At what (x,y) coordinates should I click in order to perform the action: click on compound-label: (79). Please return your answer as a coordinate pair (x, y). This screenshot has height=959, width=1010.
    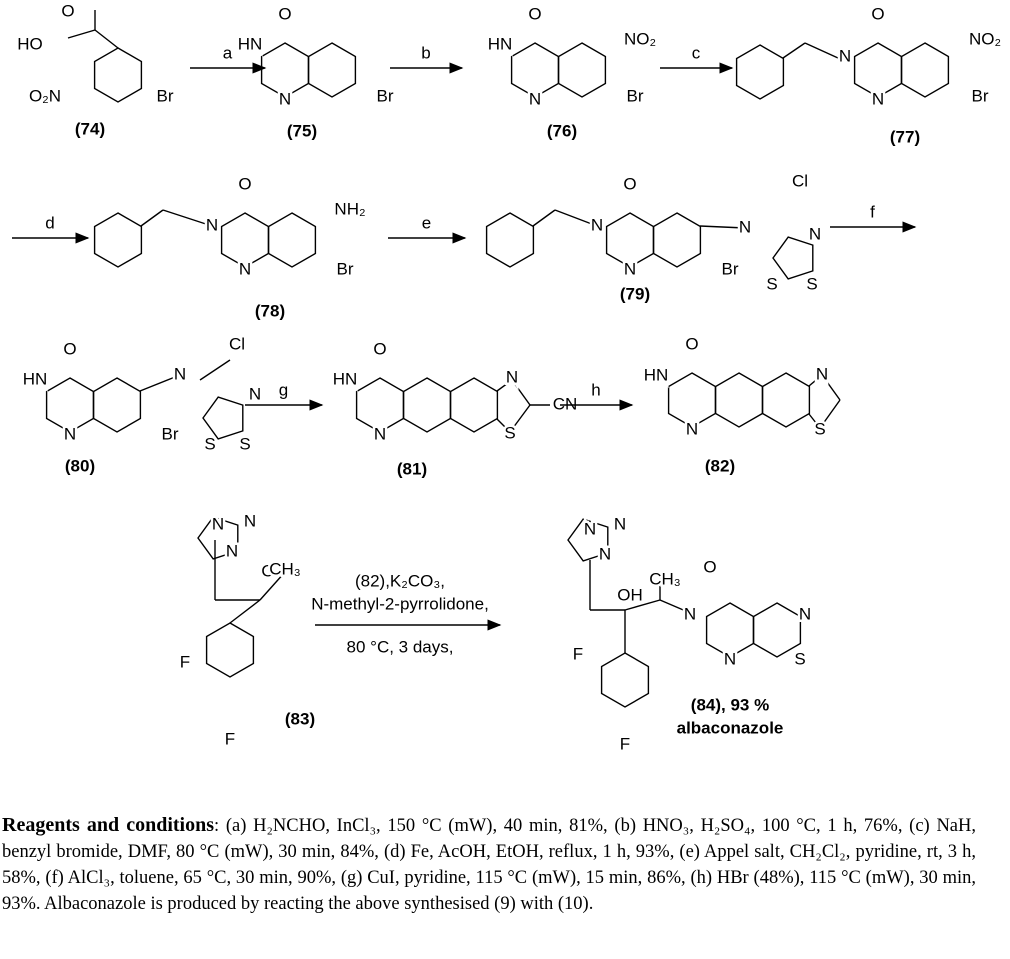
    Looking at the image, I should click on (635, 293).